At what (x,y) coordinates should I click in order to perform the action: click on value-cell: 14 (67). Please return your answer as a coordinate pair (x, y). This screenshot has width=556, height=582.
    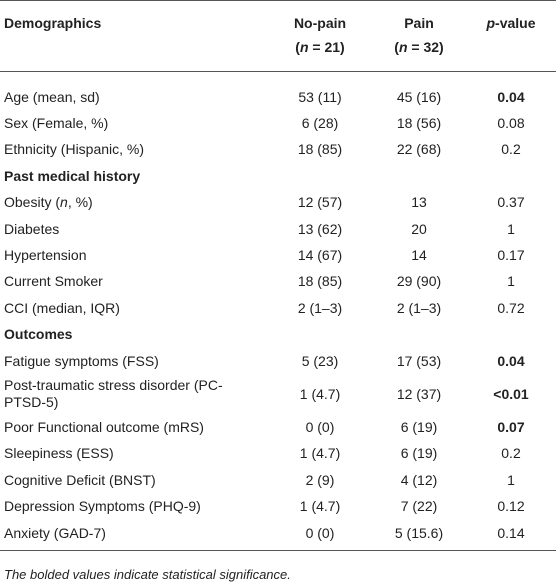
    Looking at the image, I should click on (320, 255).